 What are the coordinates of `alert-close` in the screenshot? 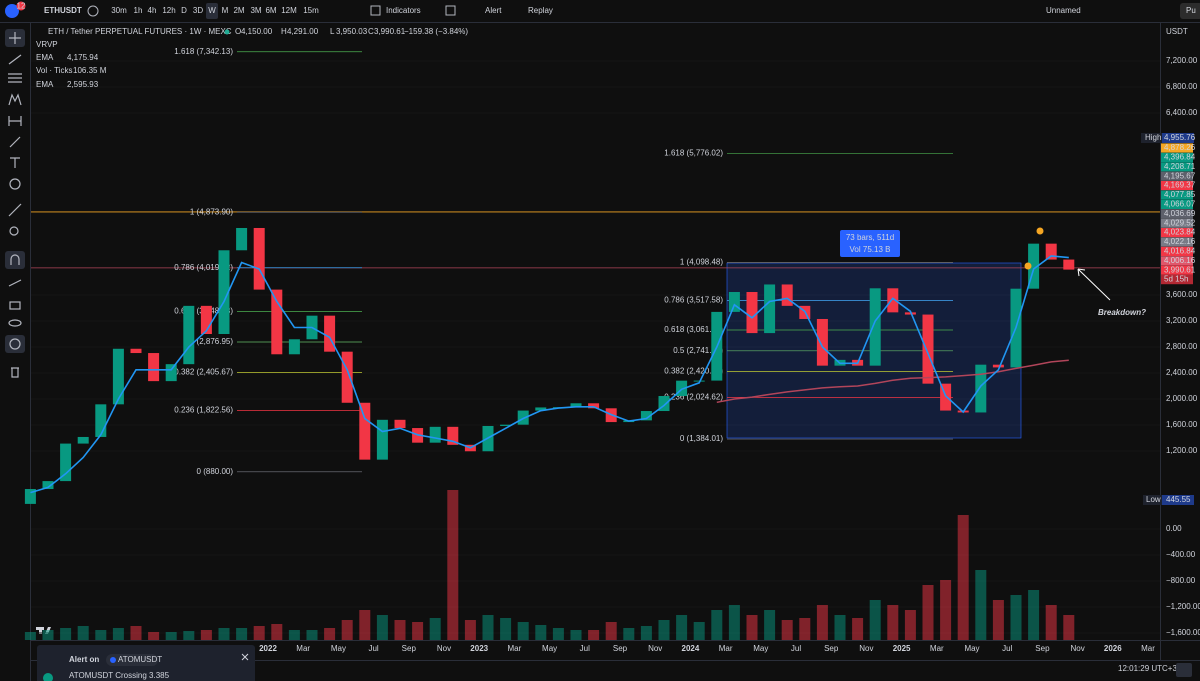 It's located at (245, 657).